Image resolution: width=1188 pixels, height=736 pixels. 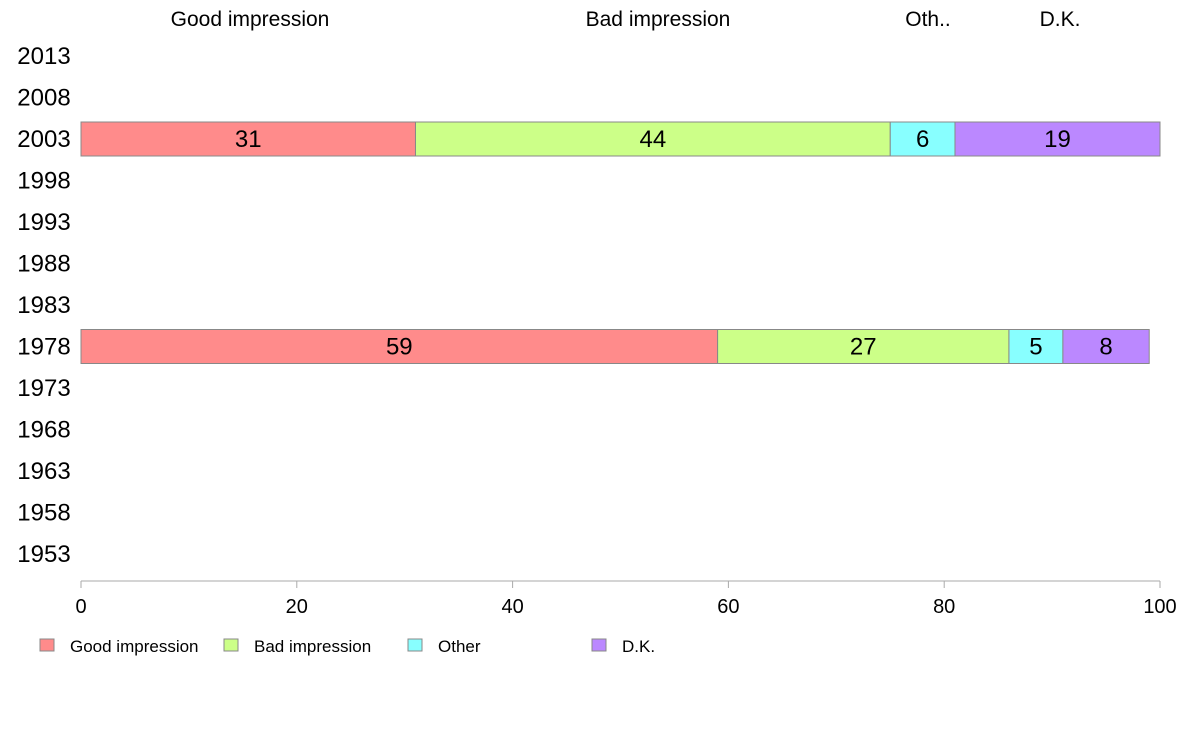 What do you see at coordinates (297, 607) in the screenshot?
I see `x-tick-label-20: 20` at bounding box center [297, 607].